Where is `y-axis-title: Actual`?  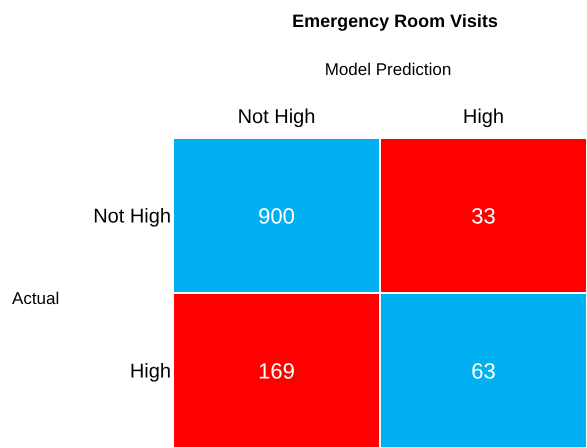 y-axis-title: Actual is located at coordinates (36, 298).